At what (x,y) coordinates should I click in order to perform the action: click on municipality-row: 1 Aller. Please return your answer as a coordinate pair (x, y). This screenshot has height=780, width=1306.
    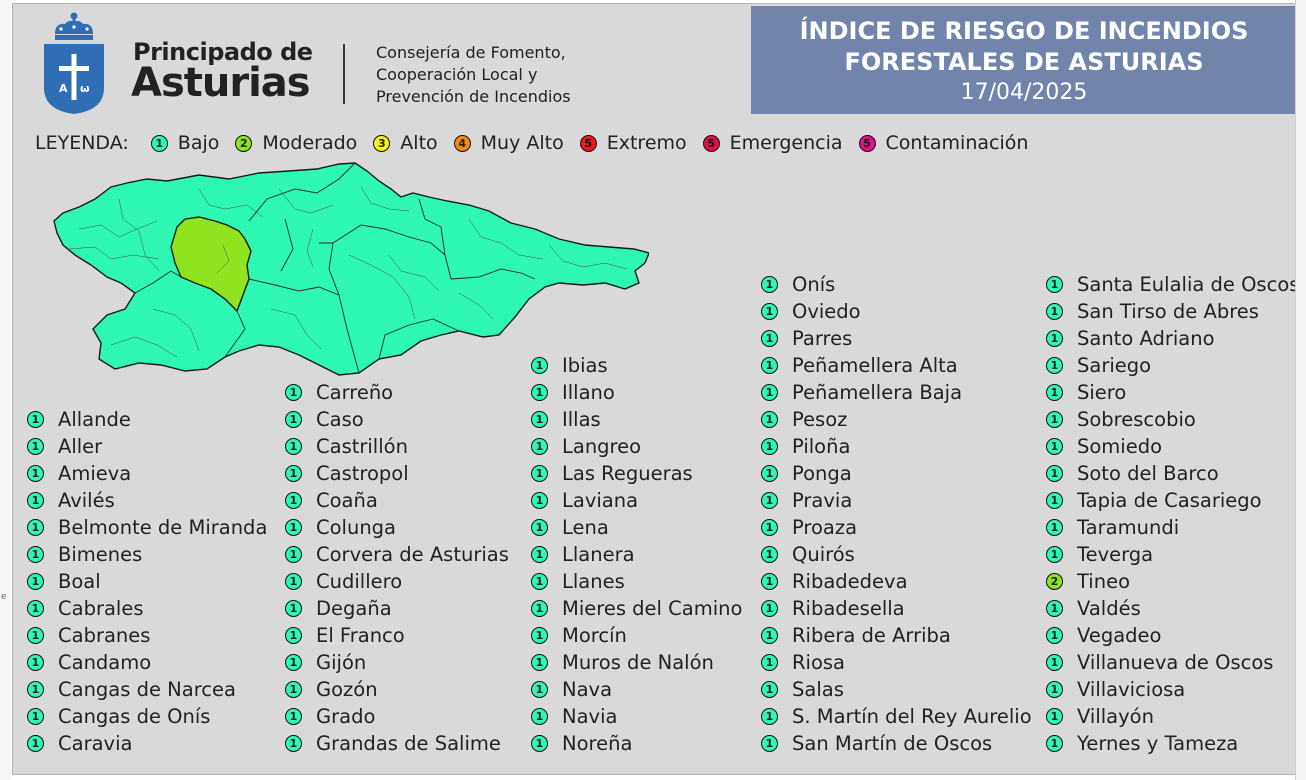
    Looking at the image, I should click on (147, 446).